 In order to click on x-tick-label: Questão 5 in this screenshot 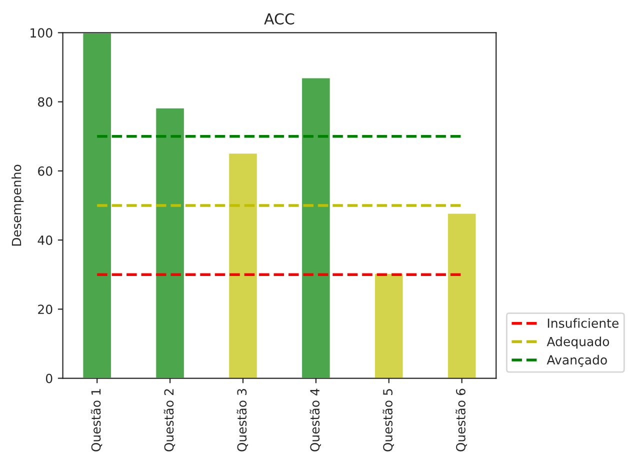, I will do `click(388, 420)`.